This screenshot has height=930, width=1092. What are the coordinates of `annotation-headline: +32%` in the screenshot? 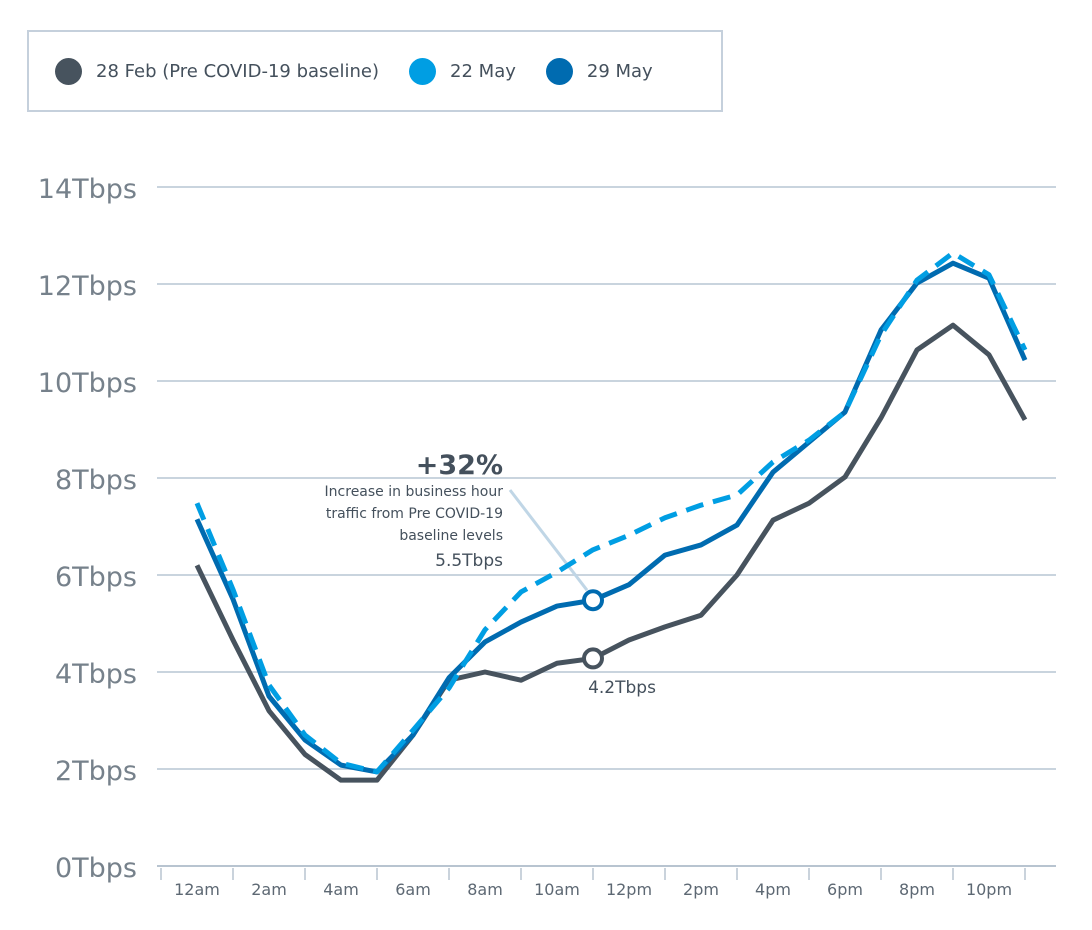 It's located at (459, 465).